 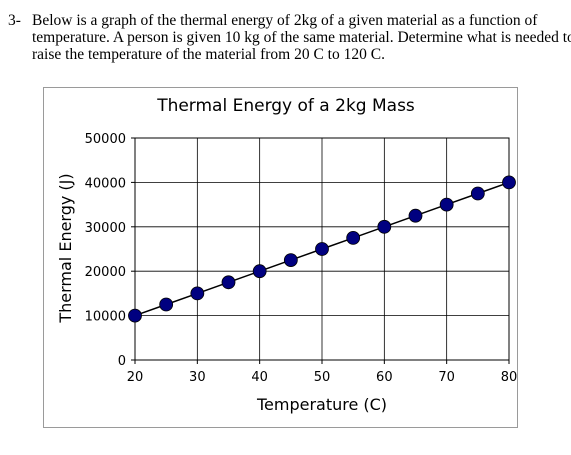 What do you see at coordinates (446, 377) in the screenshot?
I see `x-tick-label: 70` at bounding box center [446, 377].